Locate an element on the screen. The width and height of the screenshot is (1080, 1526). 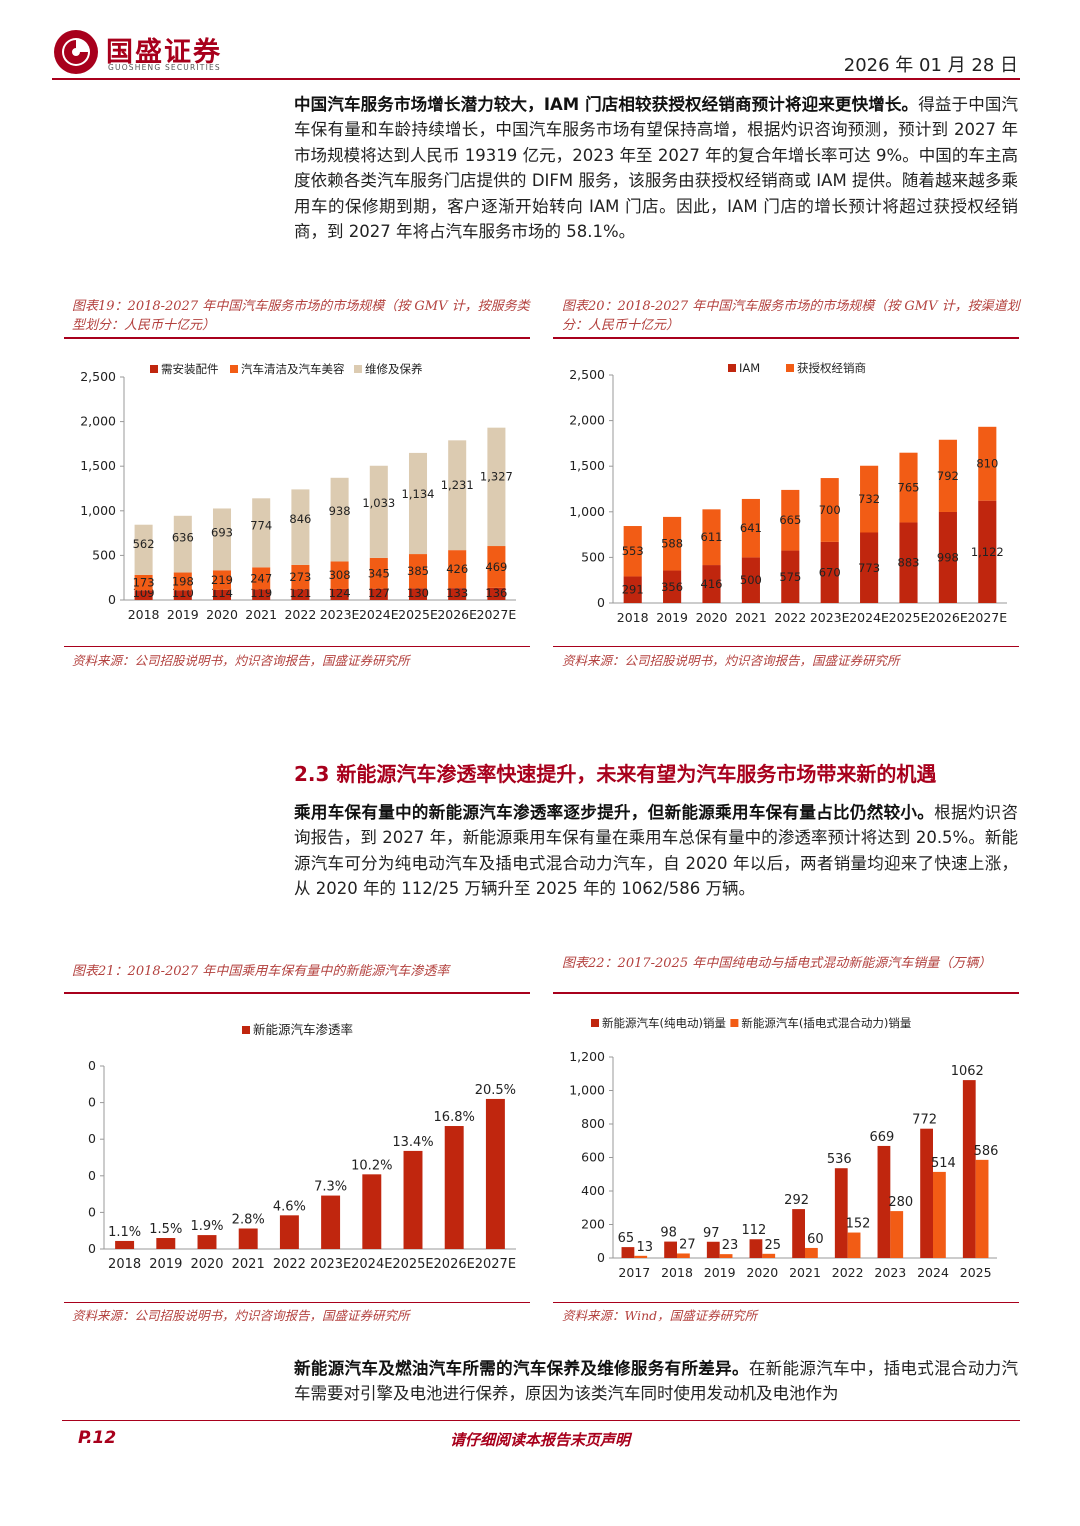
data-label: 130 is located at coordinates (418, 593).